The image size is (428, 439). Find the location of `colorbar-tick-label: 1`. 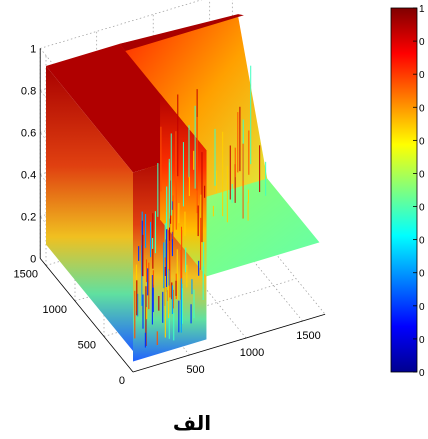

colorbar-tick-label: 1 is located at coordinates (422, 9).